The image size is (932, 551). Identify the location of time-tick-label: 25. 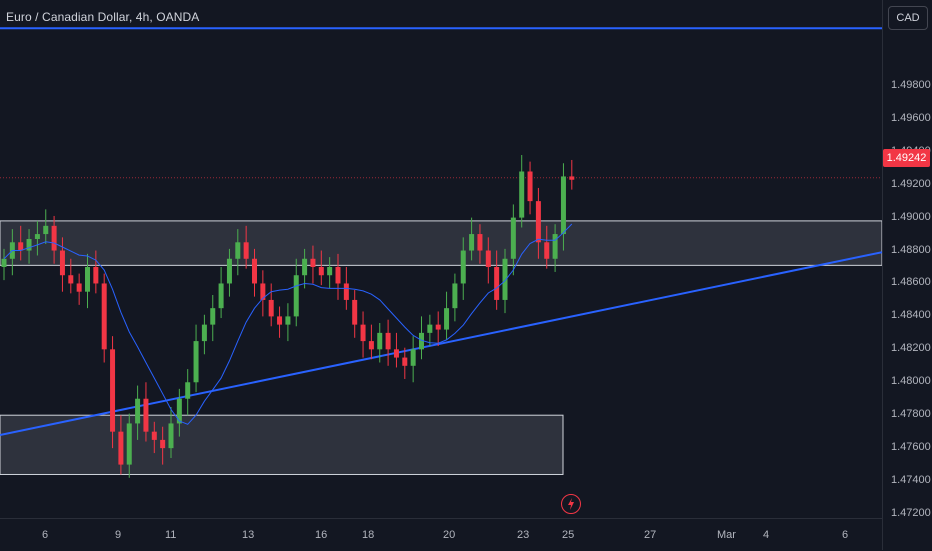
(568, 535).